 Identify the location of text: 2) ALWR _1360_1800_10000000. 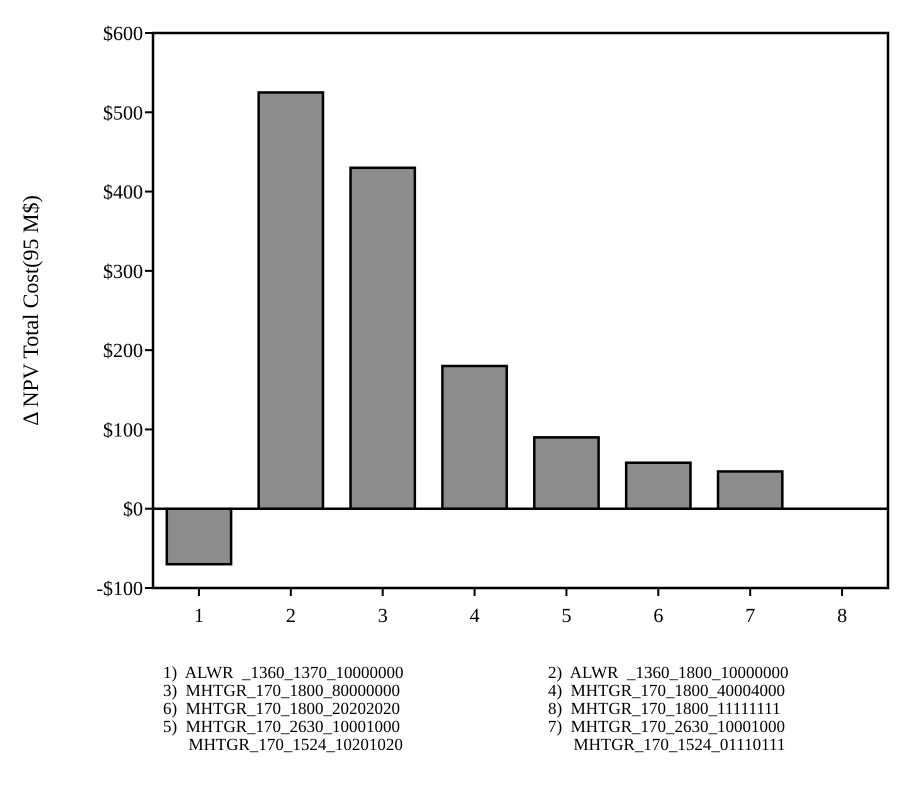
(668, 672).